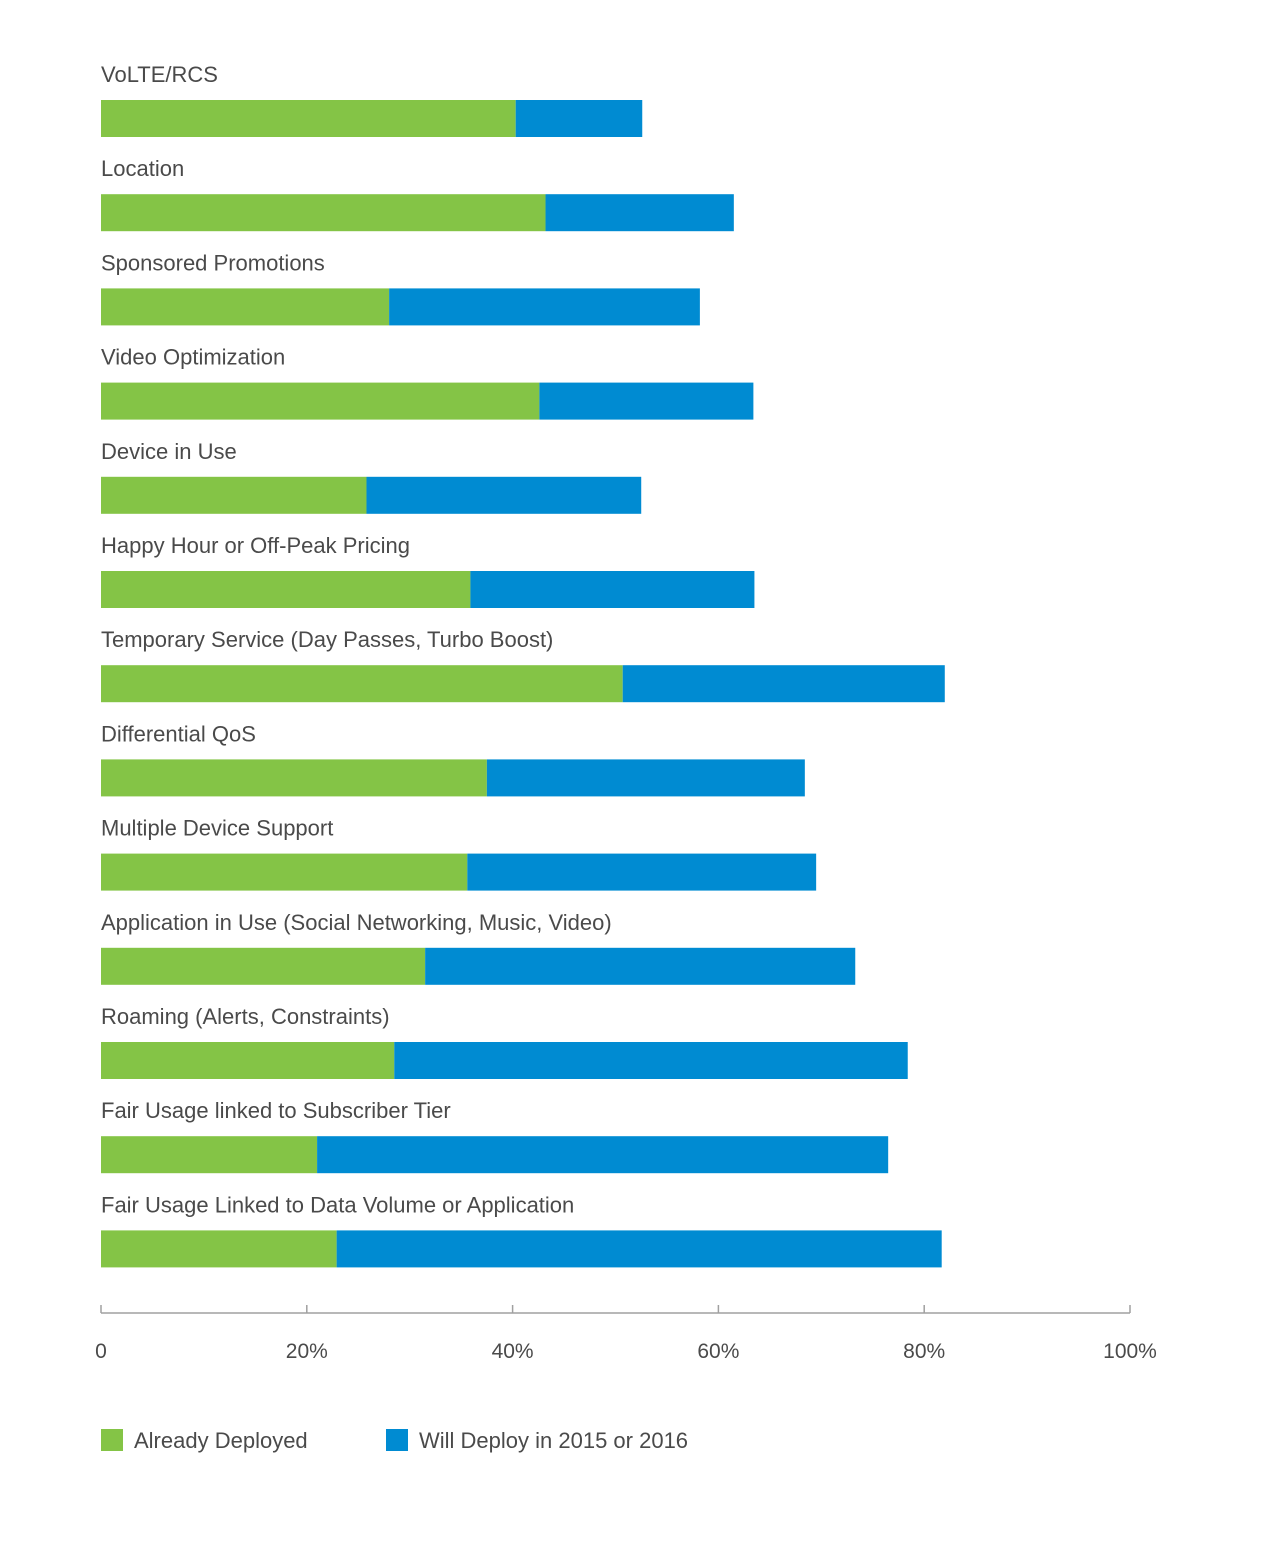 The image size is (1280, 1545). I want to click on category-label: Location, so click(142, 168).